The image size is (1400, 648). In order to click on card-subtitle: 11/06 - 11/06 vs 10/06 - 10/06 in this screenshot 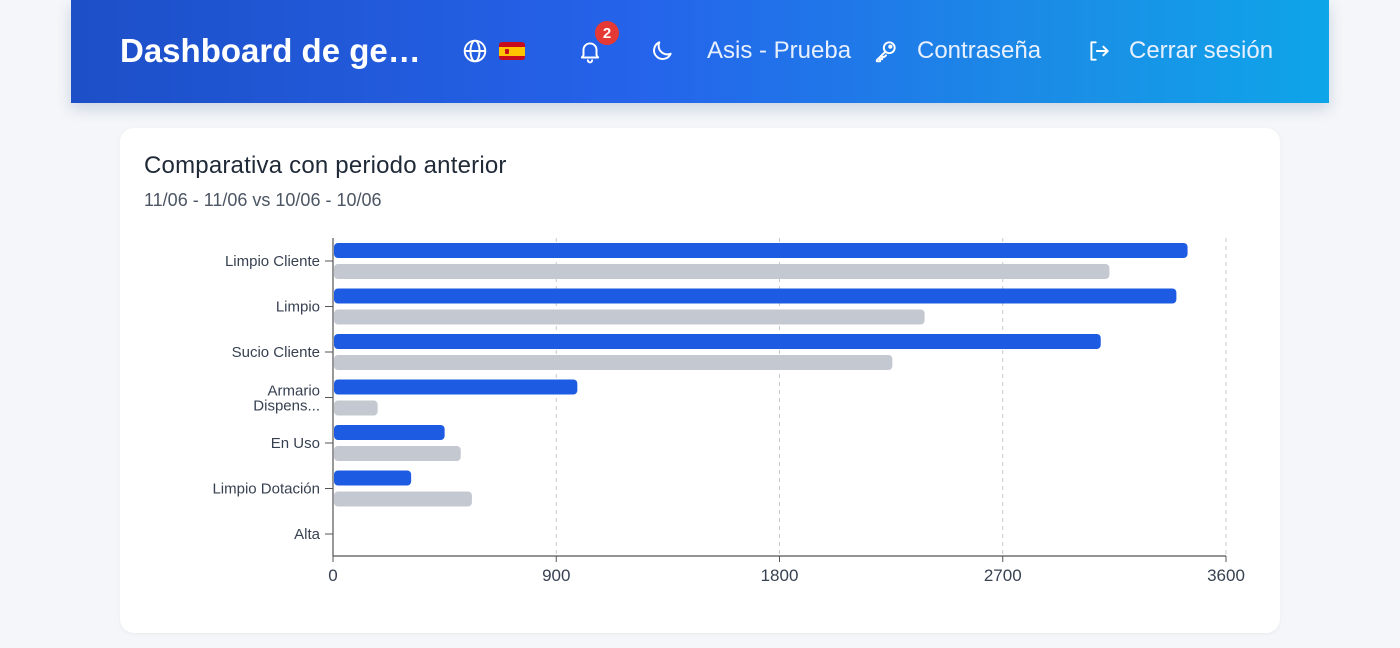, I will do `click(263, 200)`.